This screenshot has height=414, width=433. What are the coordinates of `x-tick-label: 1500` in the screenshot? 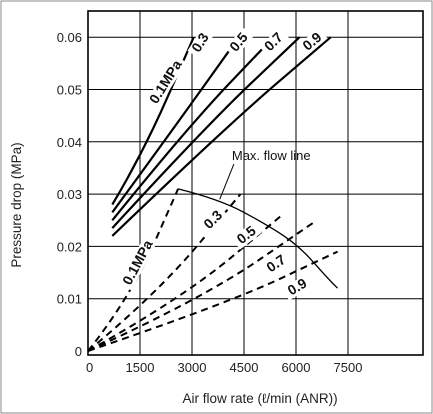 It's located at (140, 367).